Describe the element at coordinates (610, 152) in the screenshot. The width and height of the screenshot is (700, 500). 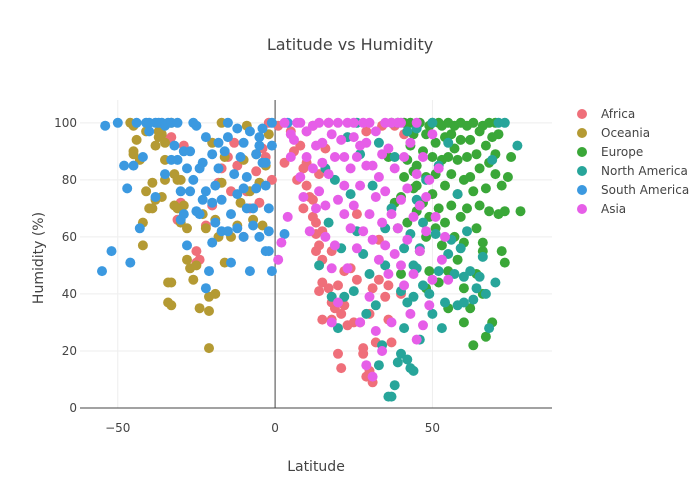
I see `legend-item: Europe` at that location.